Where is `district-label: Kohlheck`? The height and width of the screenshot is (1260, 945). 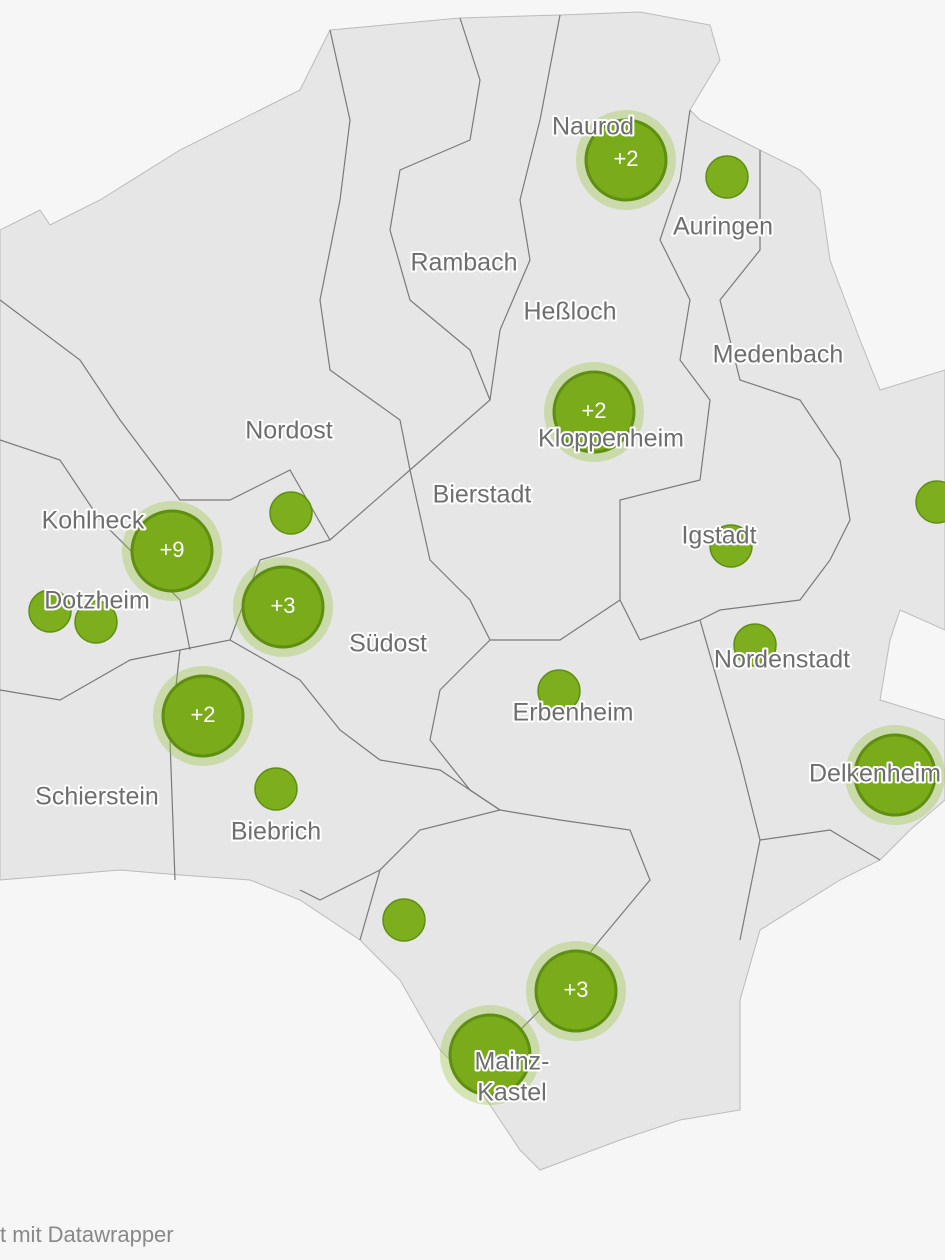 district-label: Kohlheck is located at coordinates (93, 521).